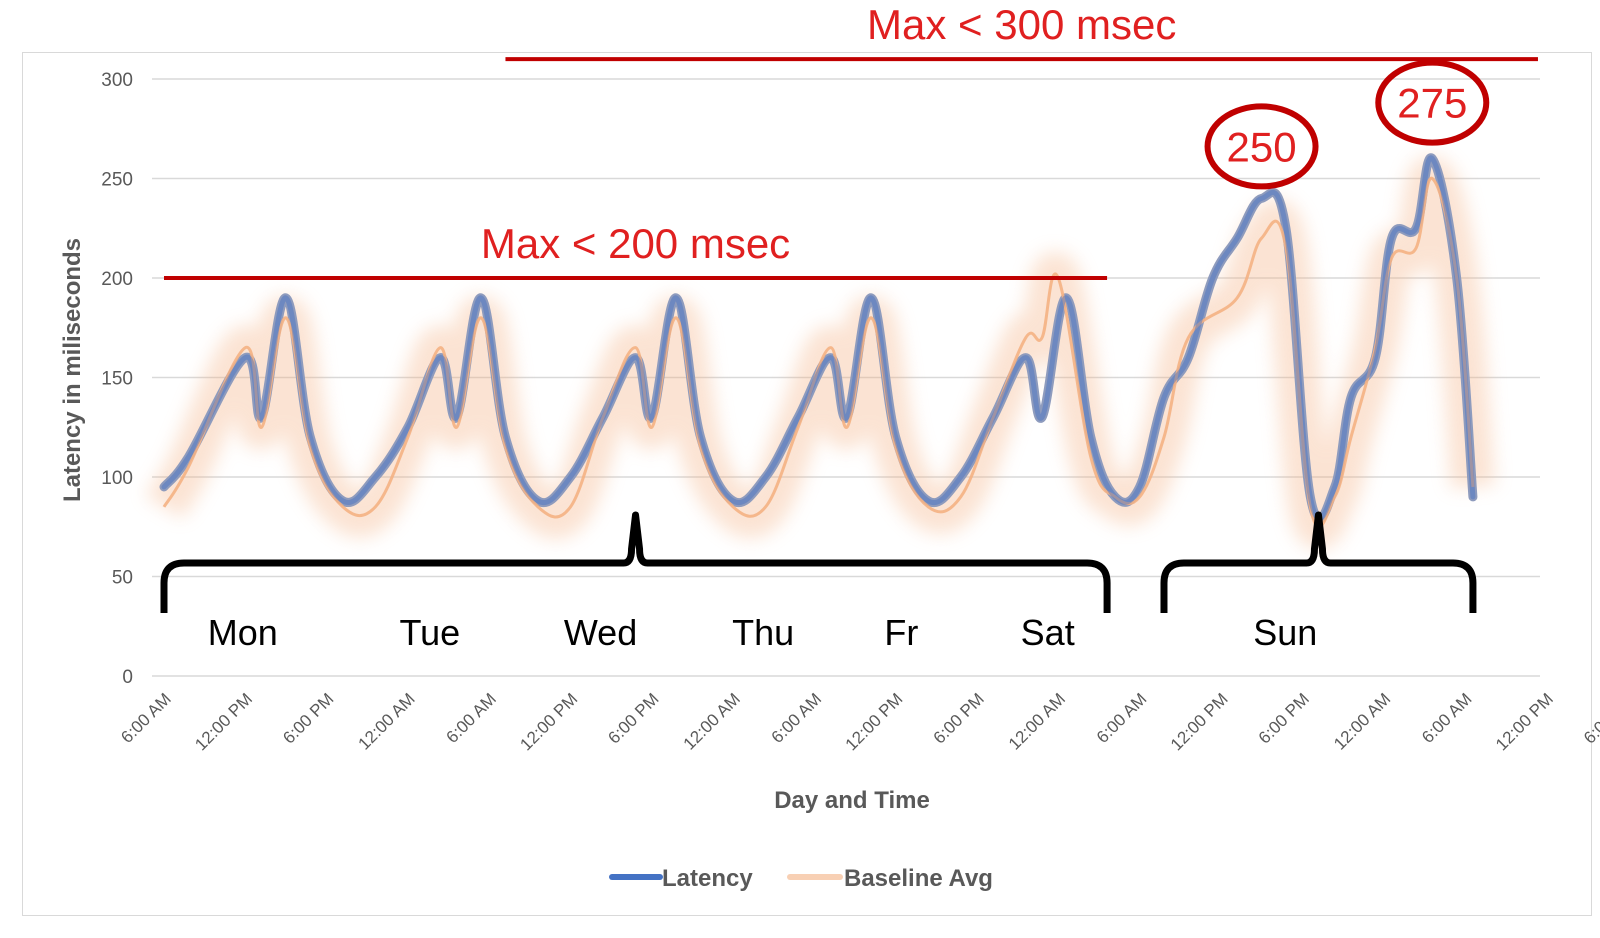  I want to click on peak-label: 275, so click(1432, 103).